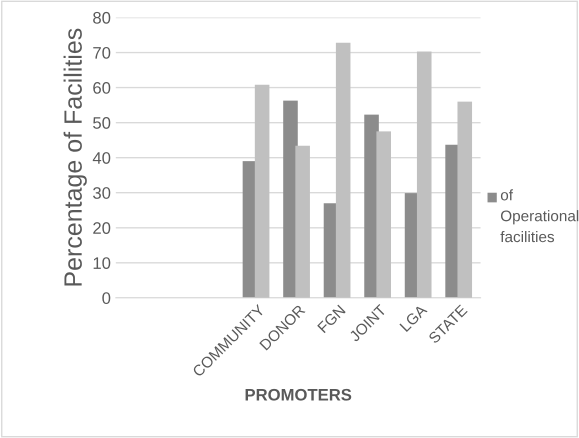 The image size is (579, 438). Describe the element at coordinates (101, 228) in the screenshot. I see `y-tick-label: 20` at that location.